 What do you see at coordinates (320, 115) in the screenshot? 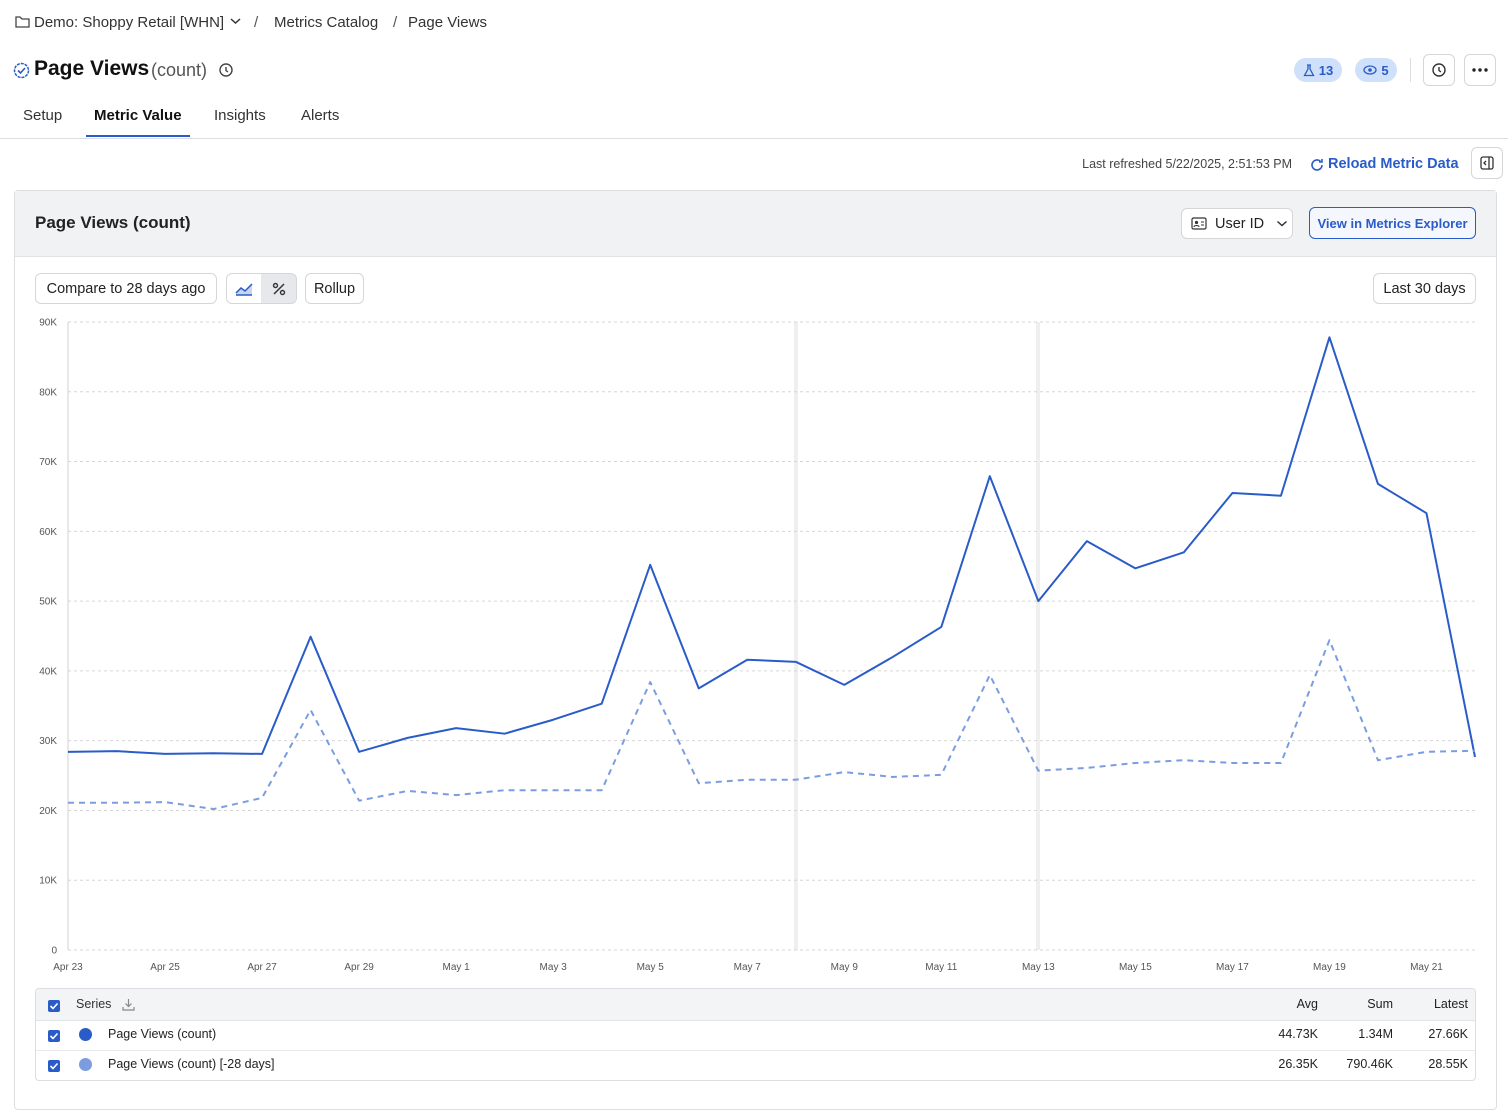
I see `tab: Alerts` at bounding box center [320, 115].